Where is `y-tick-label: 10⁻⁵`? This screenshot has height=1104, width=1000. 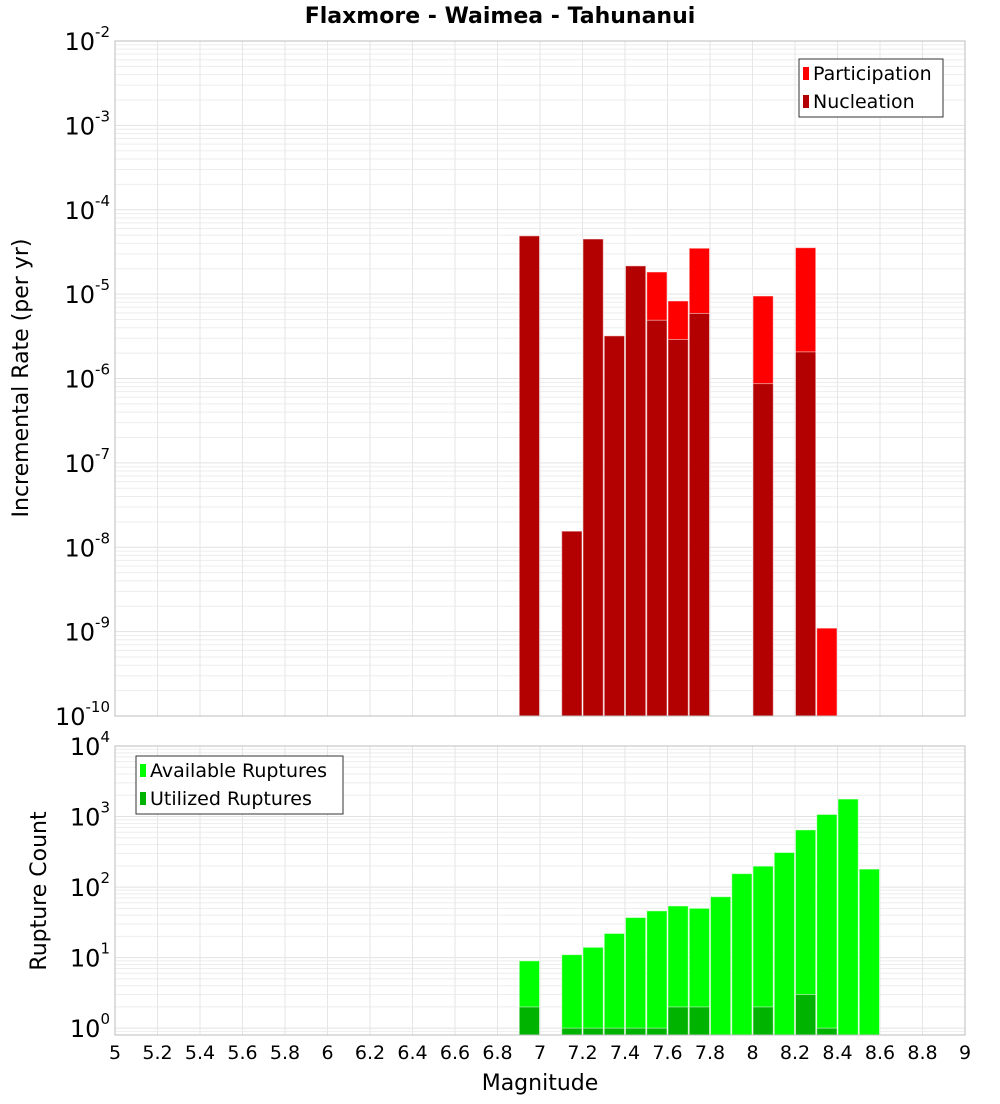
y-tick-label: 10⁻⁵ is located at coordinates (87, 292).